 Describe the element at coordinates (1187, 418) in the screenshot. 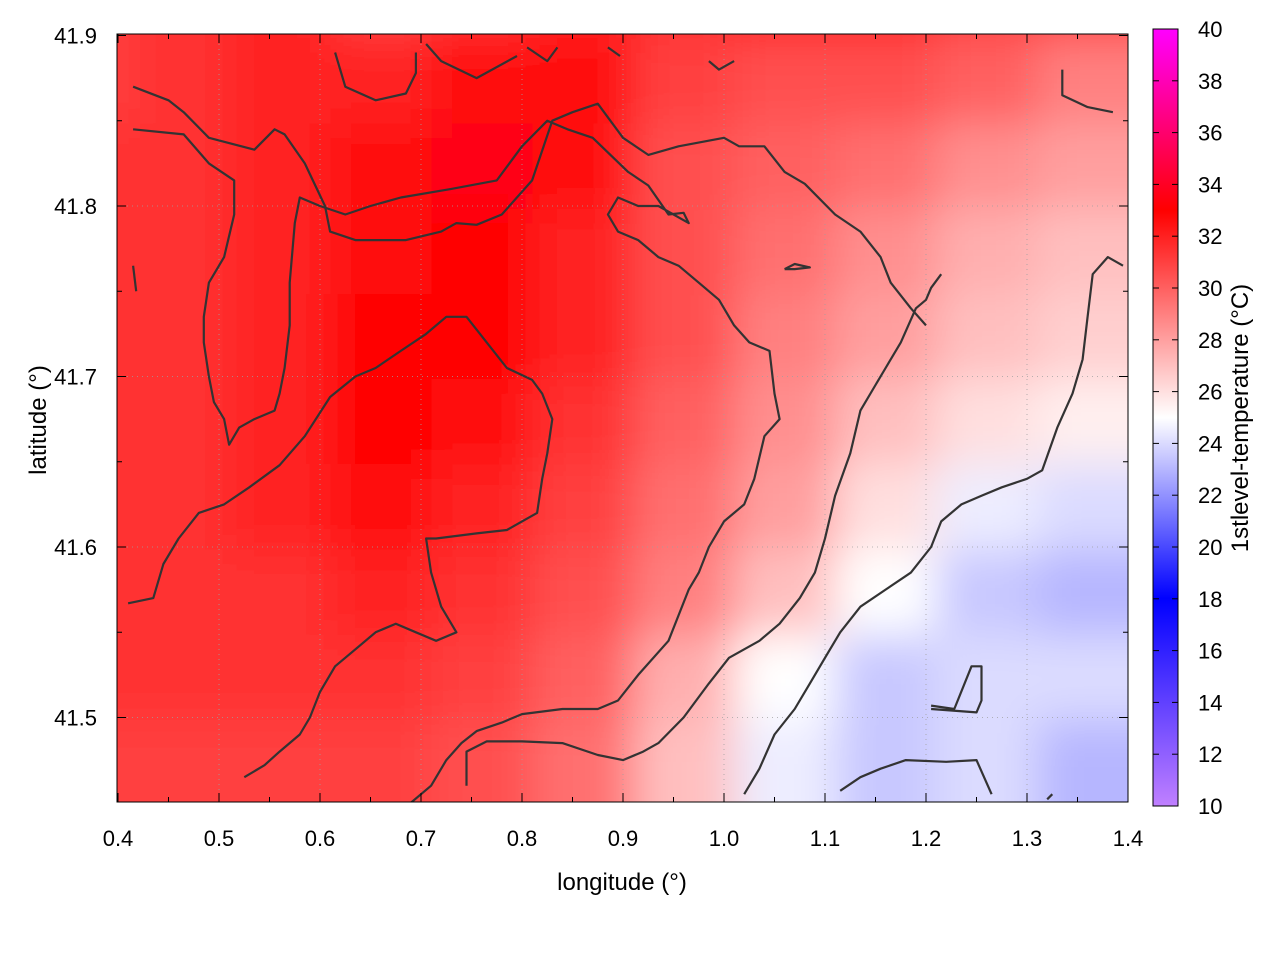

I see `colorbar-ticks: 10 12 14 16 18 20 22 24 26 28 30 32 34 36 38 40` at that location.